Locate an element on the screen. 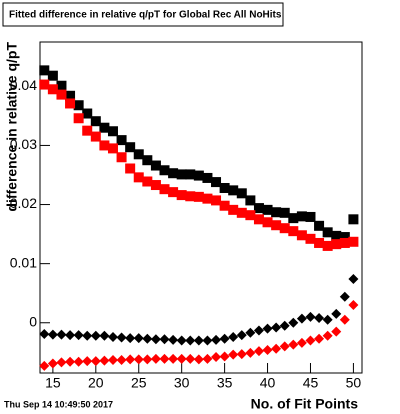 The image size is (400, 414). x-tick-label: 50 is located at coordinates (354, 383).